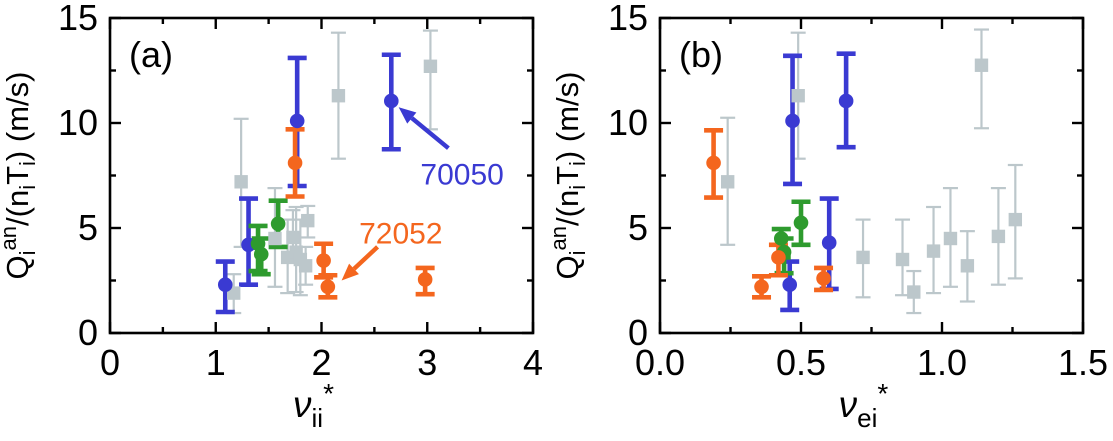  What do you see at coordinates (981, 79) in the screenshot?
I see `panel-b-gray-squares-errorbar` at bounding box center [981, 79].